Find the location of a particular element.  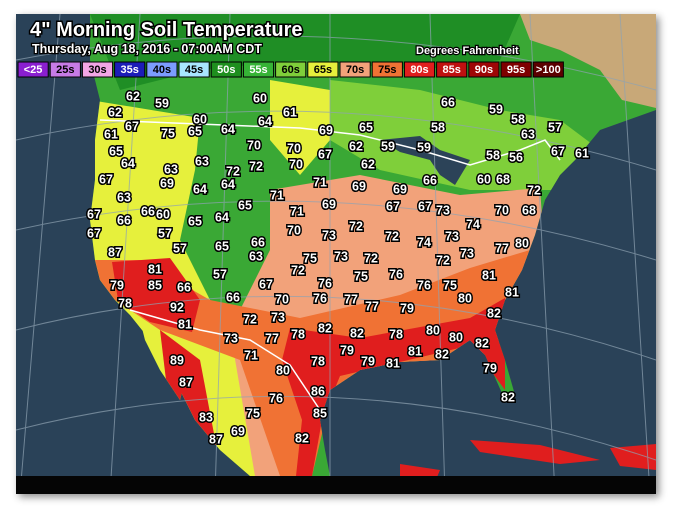

legend-label: 90s is located at coordinates (484, 70).